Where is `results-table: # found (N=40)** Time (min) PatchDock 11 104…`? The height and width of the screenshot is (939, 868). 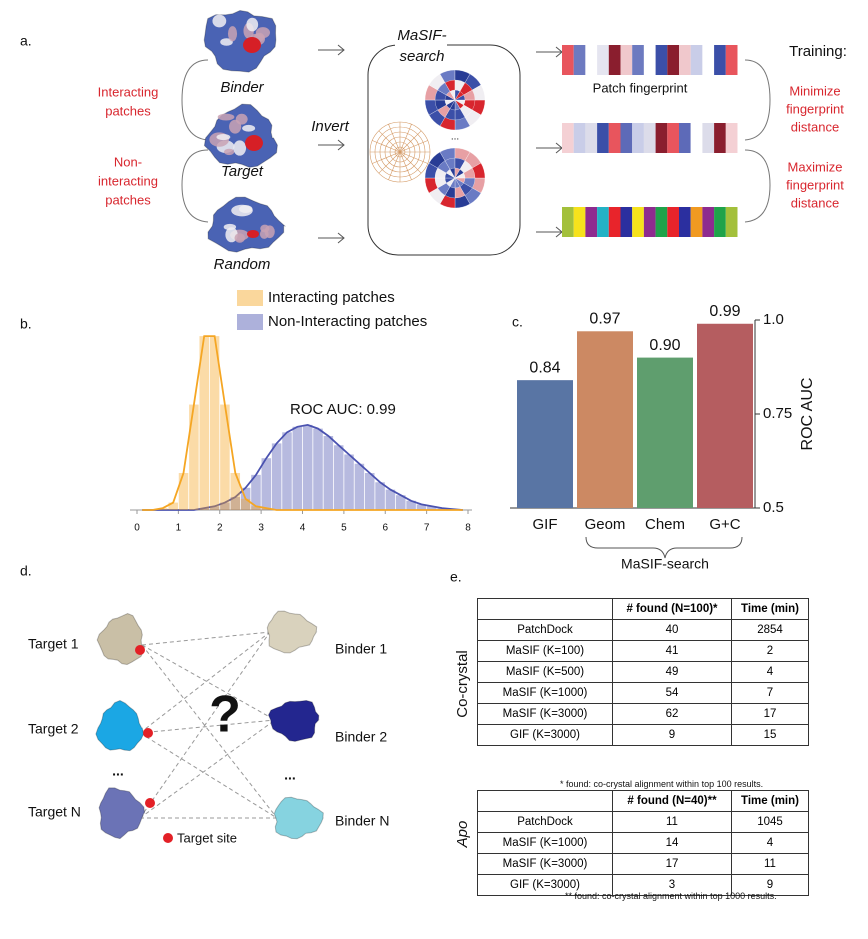 results-table: # found (N=40)** Time (min) PatchDock 11 104… is located at coordinates (643, 843).